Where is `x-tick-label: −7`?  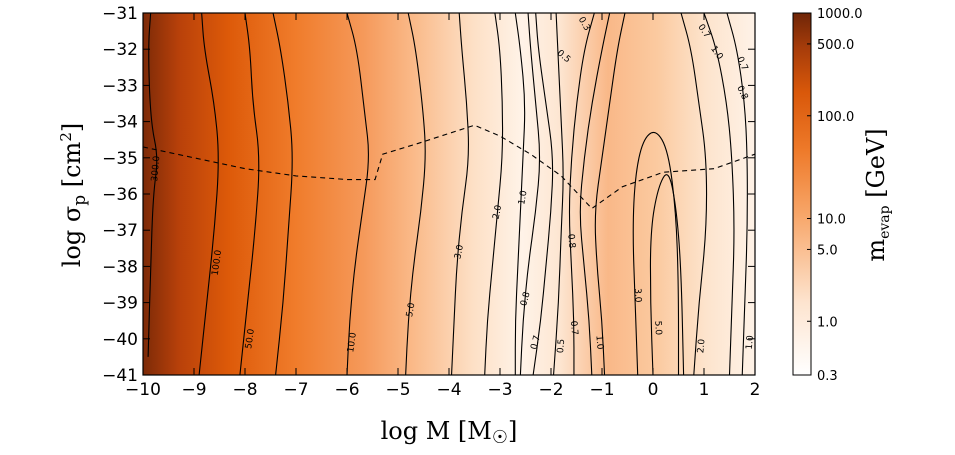
x-tick-label: −7 is located at coordinates (295, 390).